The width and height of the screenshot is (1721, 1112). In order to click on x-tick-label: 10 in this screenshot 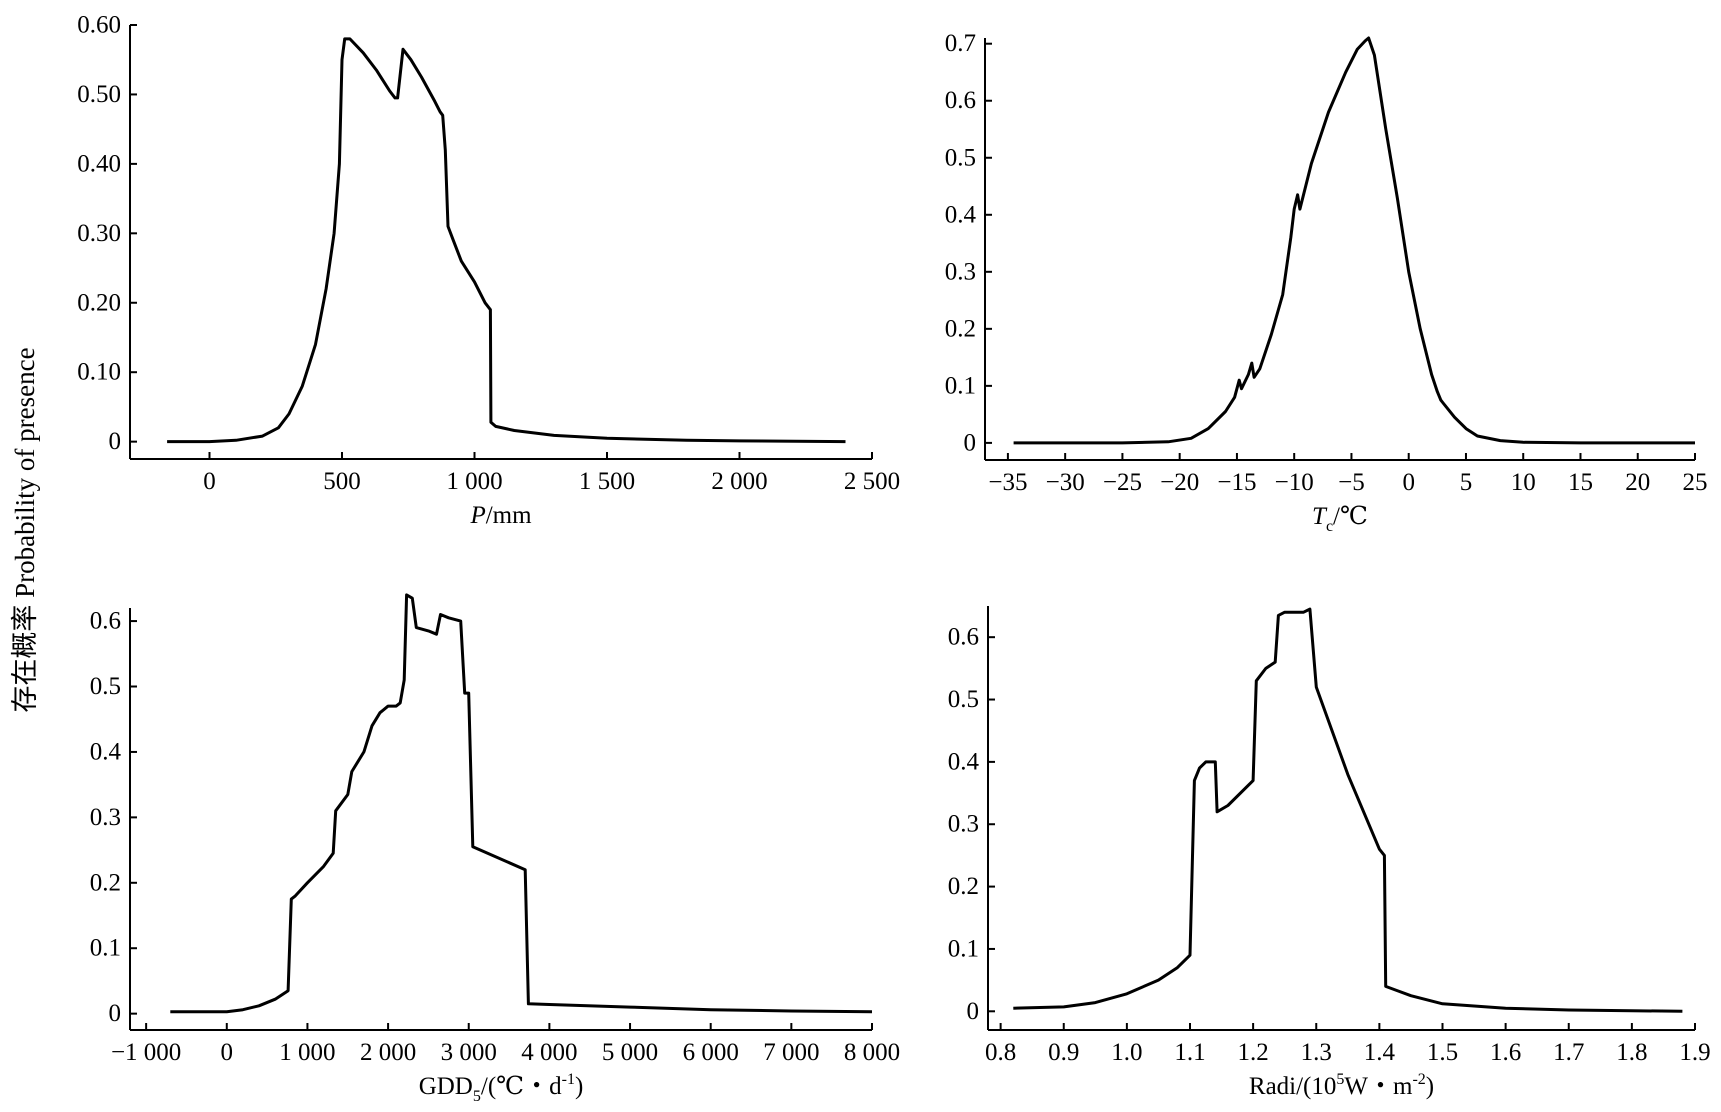, I will do `click(1523, 482)`.